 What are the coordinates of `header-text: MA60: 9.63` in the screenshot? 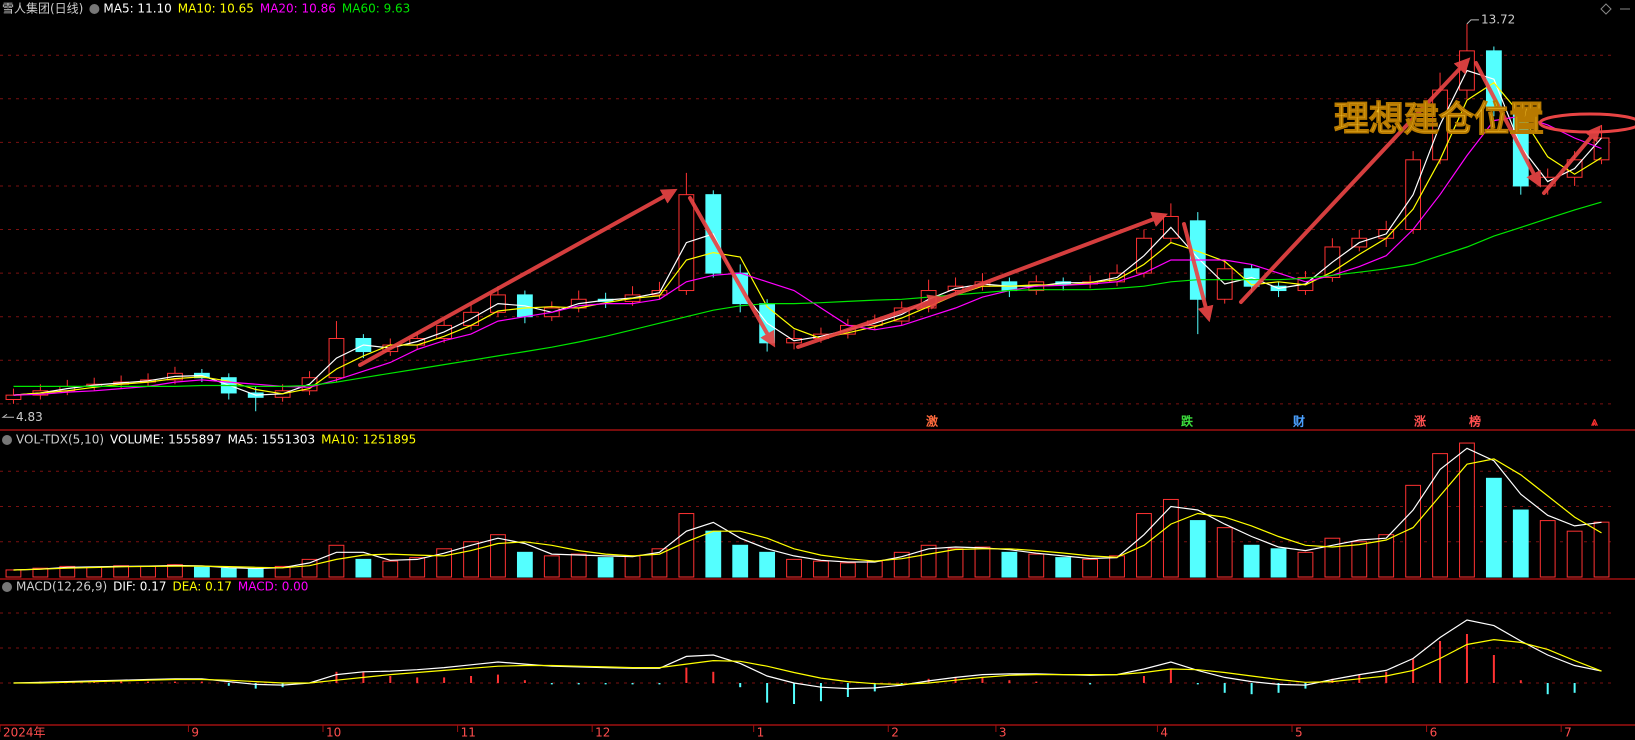 It's located at (376, 9).